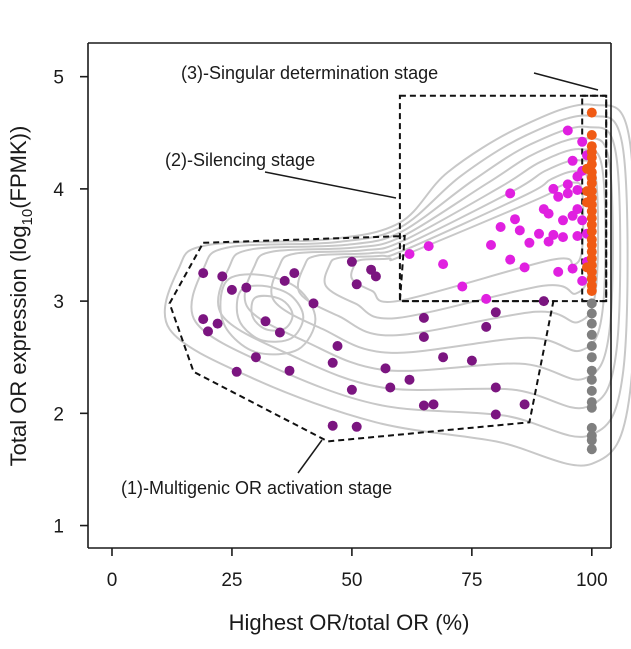  Describe the element at coordinates (349, 622) in the screenshot. I see `x-axis-title: Highest OR/total OR (%)` at that location.